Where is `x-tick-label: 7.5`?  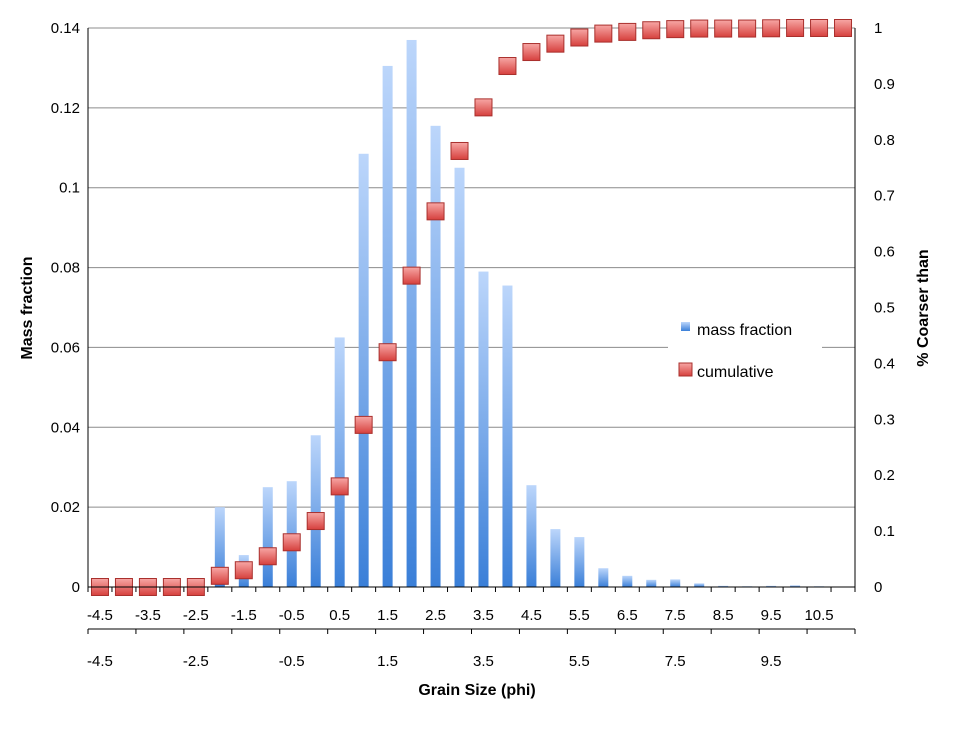
x-tick-label: 7.5 is located at coordinates (675, 615).